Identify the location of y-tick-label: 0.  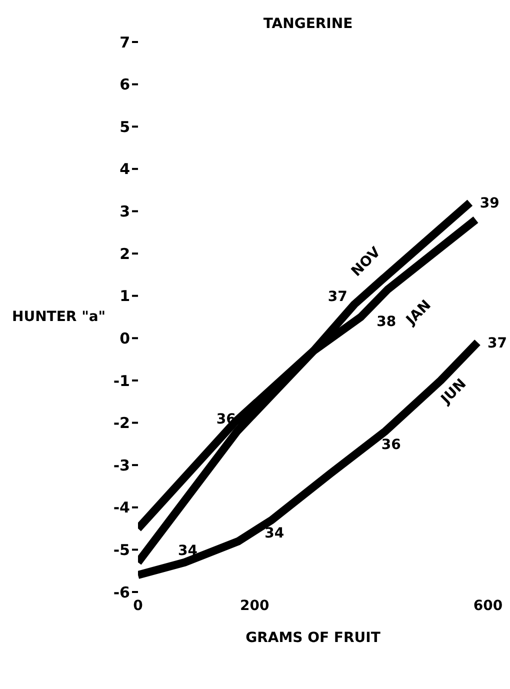
(125, 338).